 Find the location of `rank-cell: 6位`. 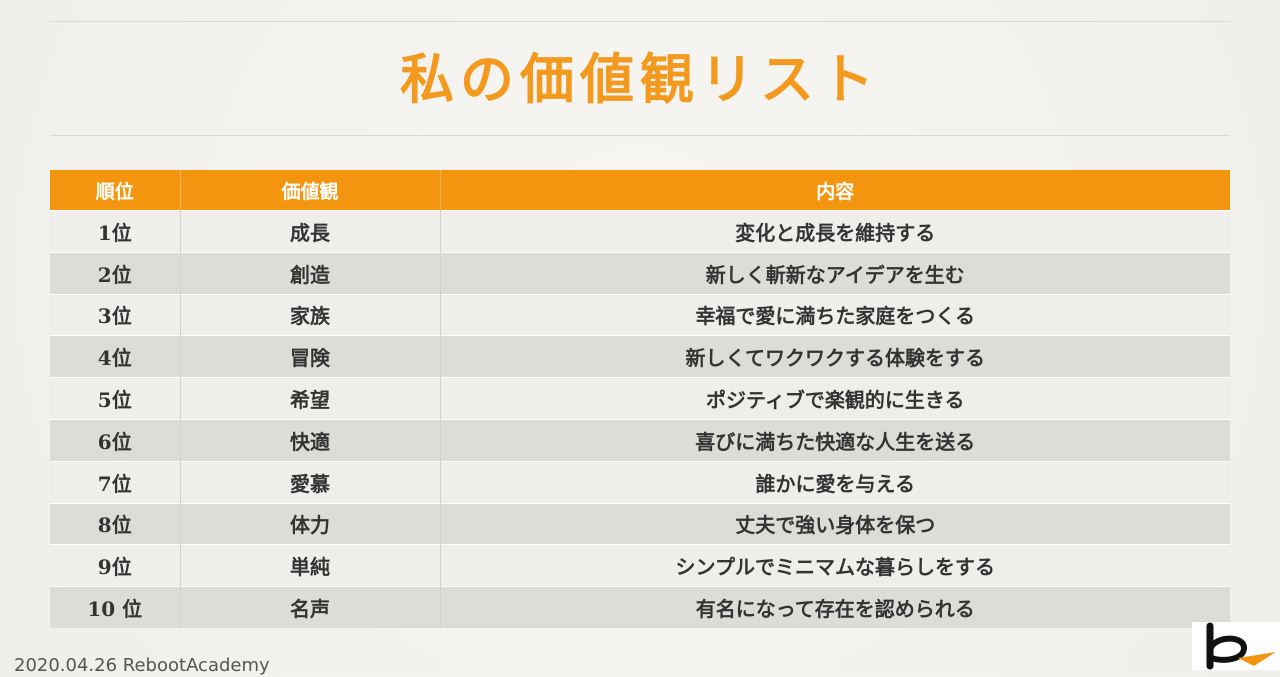

rank-cell: 6位 is located at coordinates (115, 440).